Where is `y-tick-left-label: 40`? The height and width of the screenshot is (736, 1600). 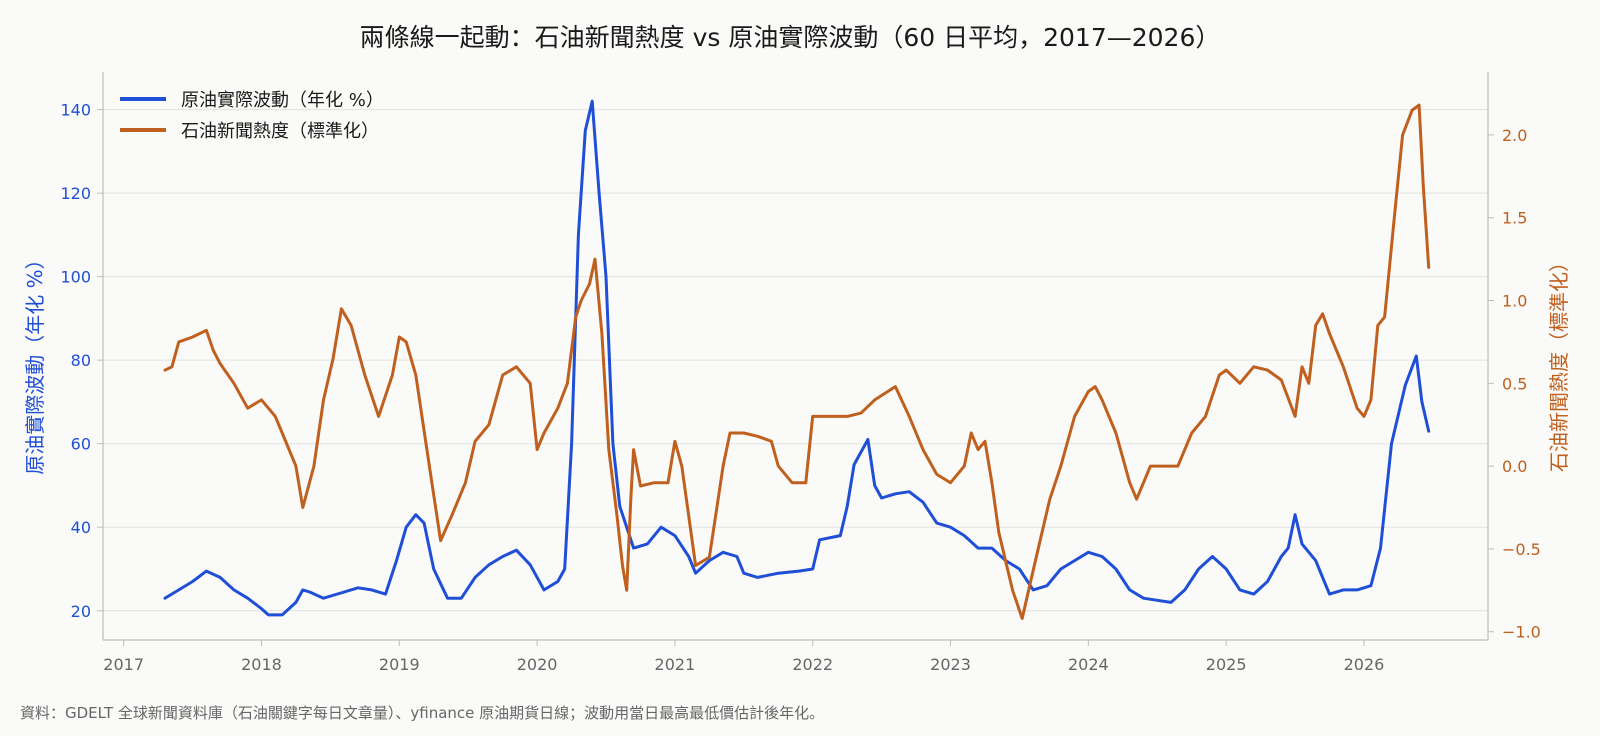
y-tick-left-label: 40 is located at coordinates (81, 527).